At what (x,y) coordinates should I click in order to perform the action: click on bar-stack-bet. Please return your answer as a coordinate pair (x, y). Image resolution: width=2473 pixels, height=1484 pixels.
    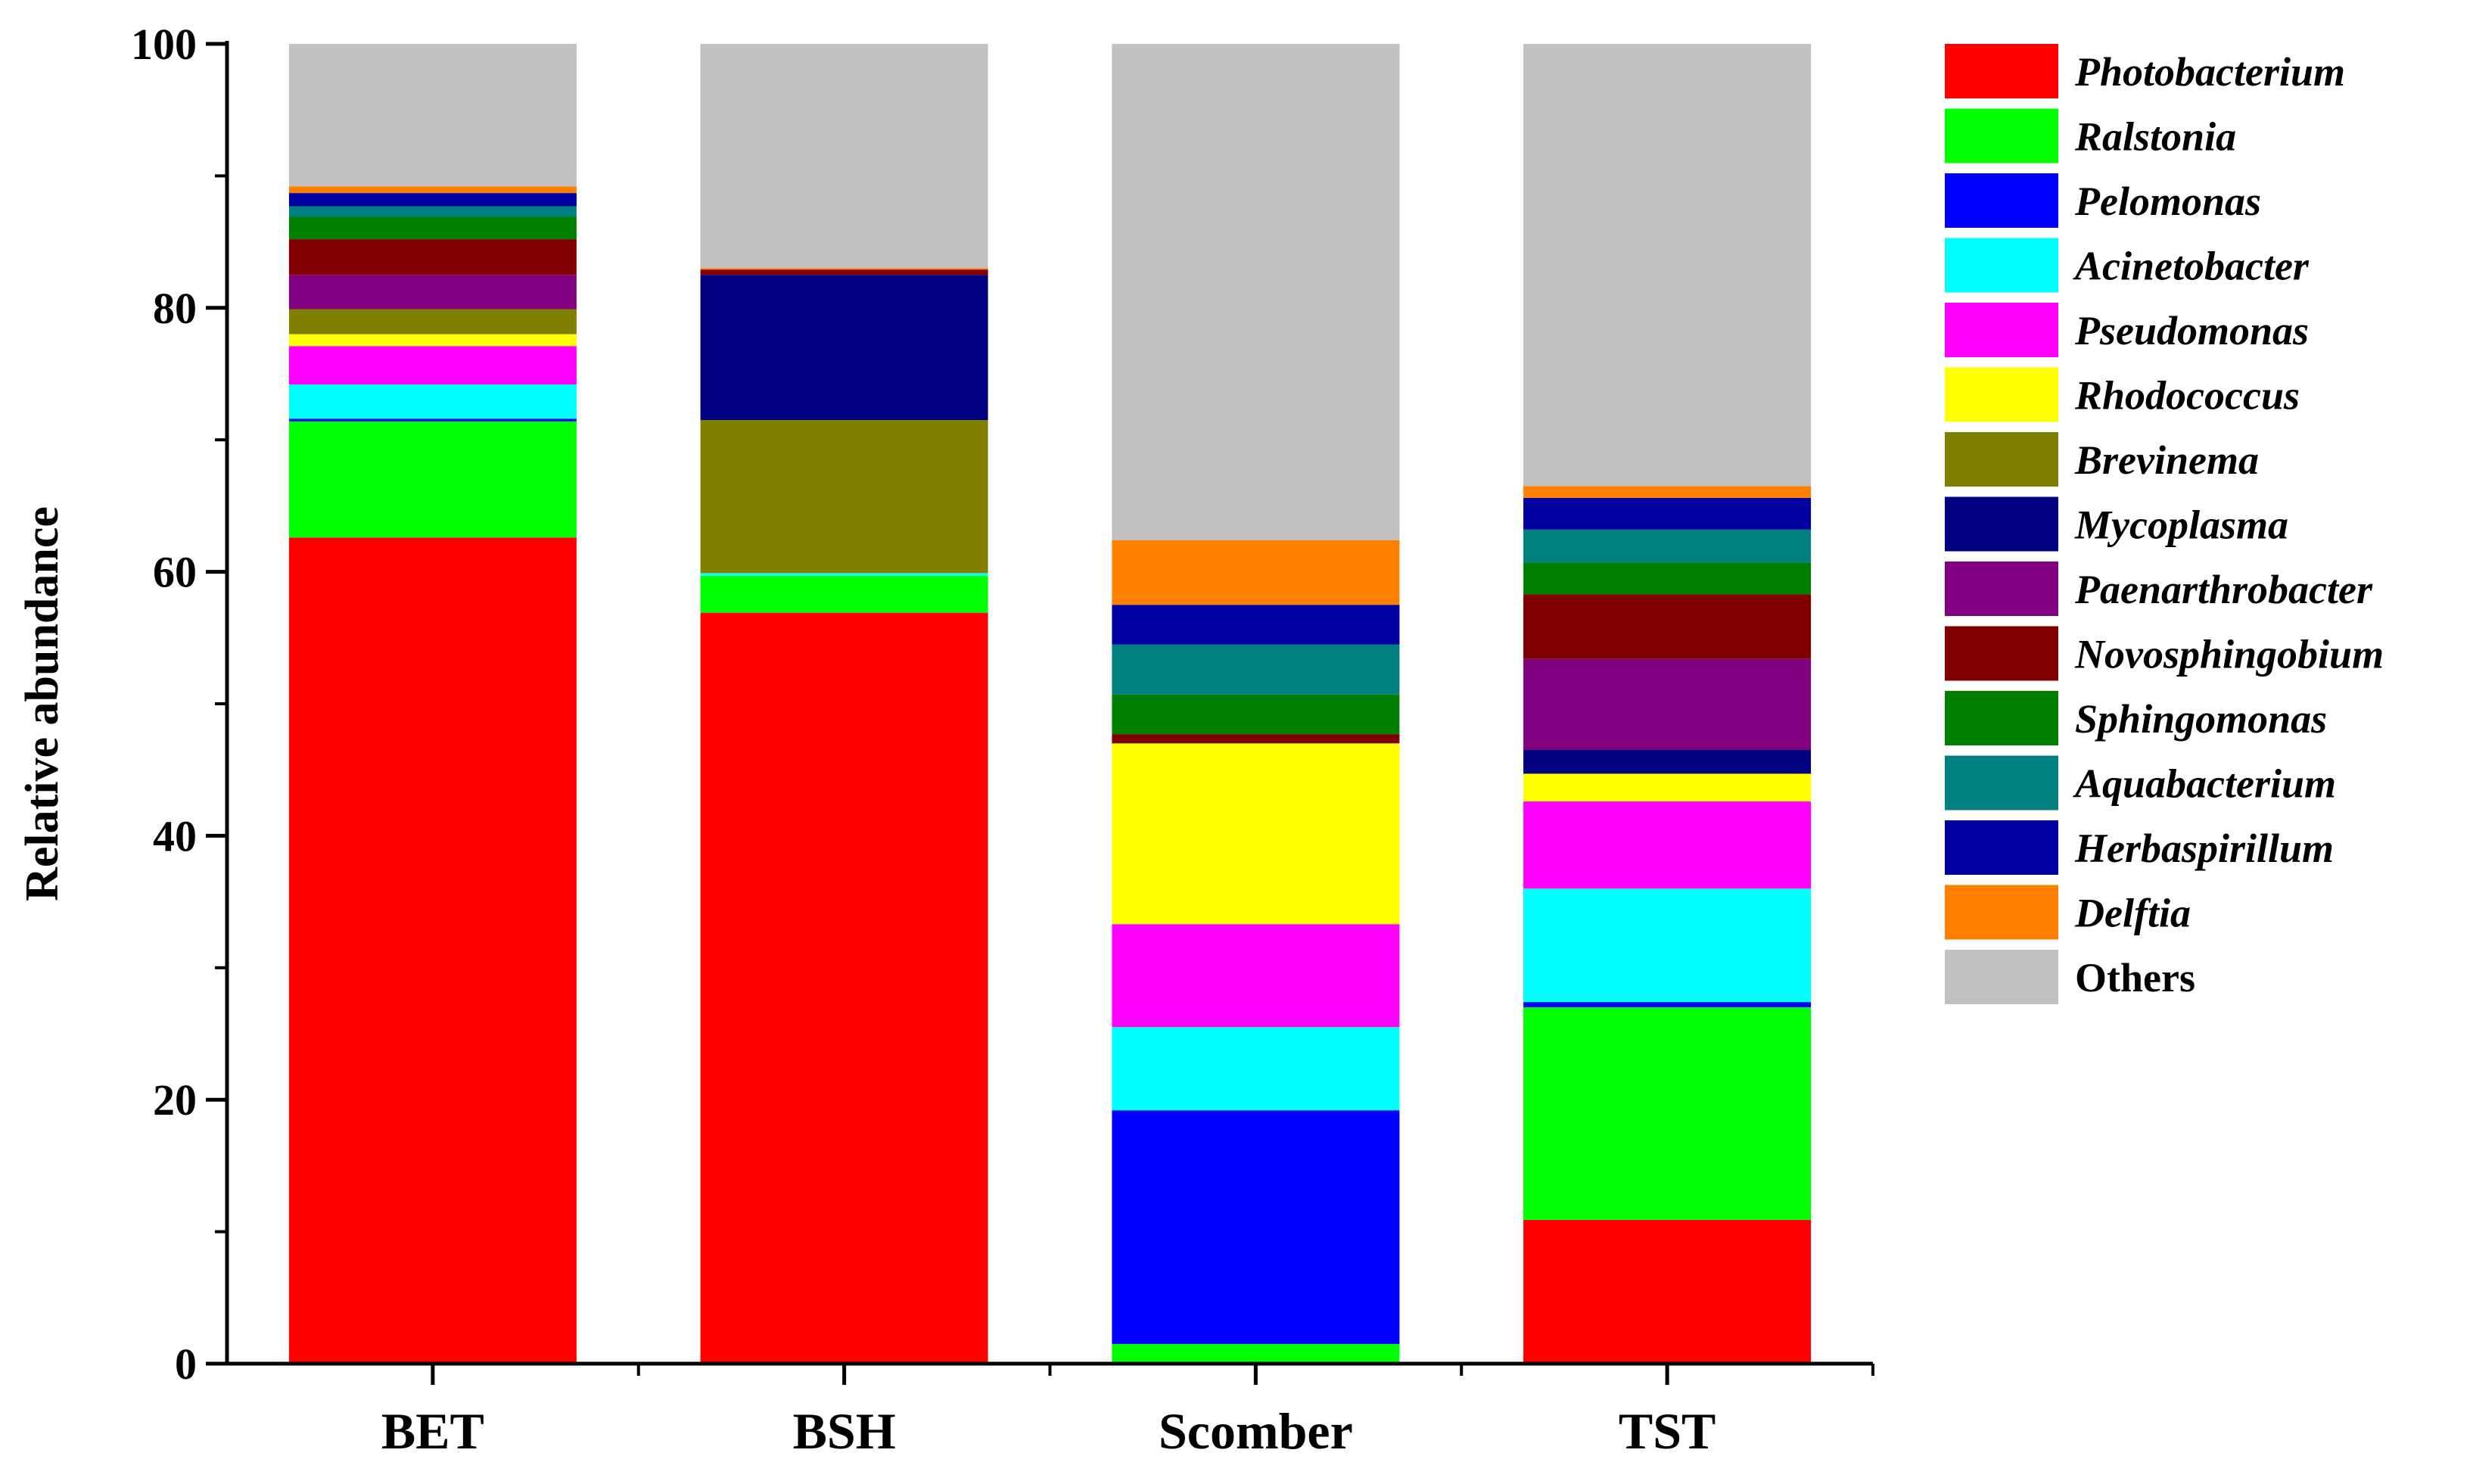
    Looking at the image, I should click on (432, 704).